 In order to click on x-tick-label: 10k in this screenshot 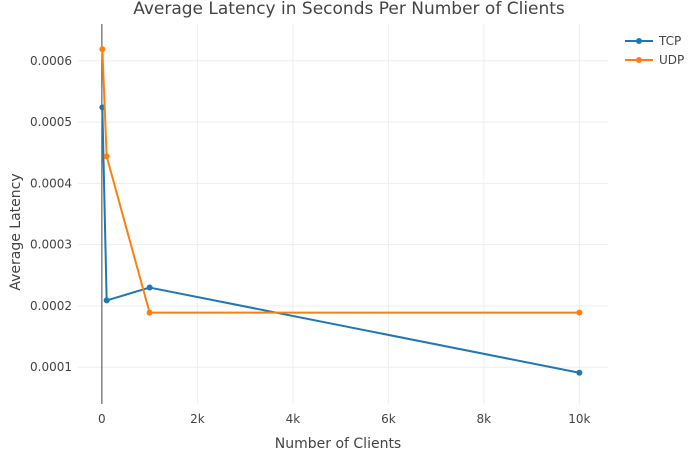, I will do `click(579, 419)`.